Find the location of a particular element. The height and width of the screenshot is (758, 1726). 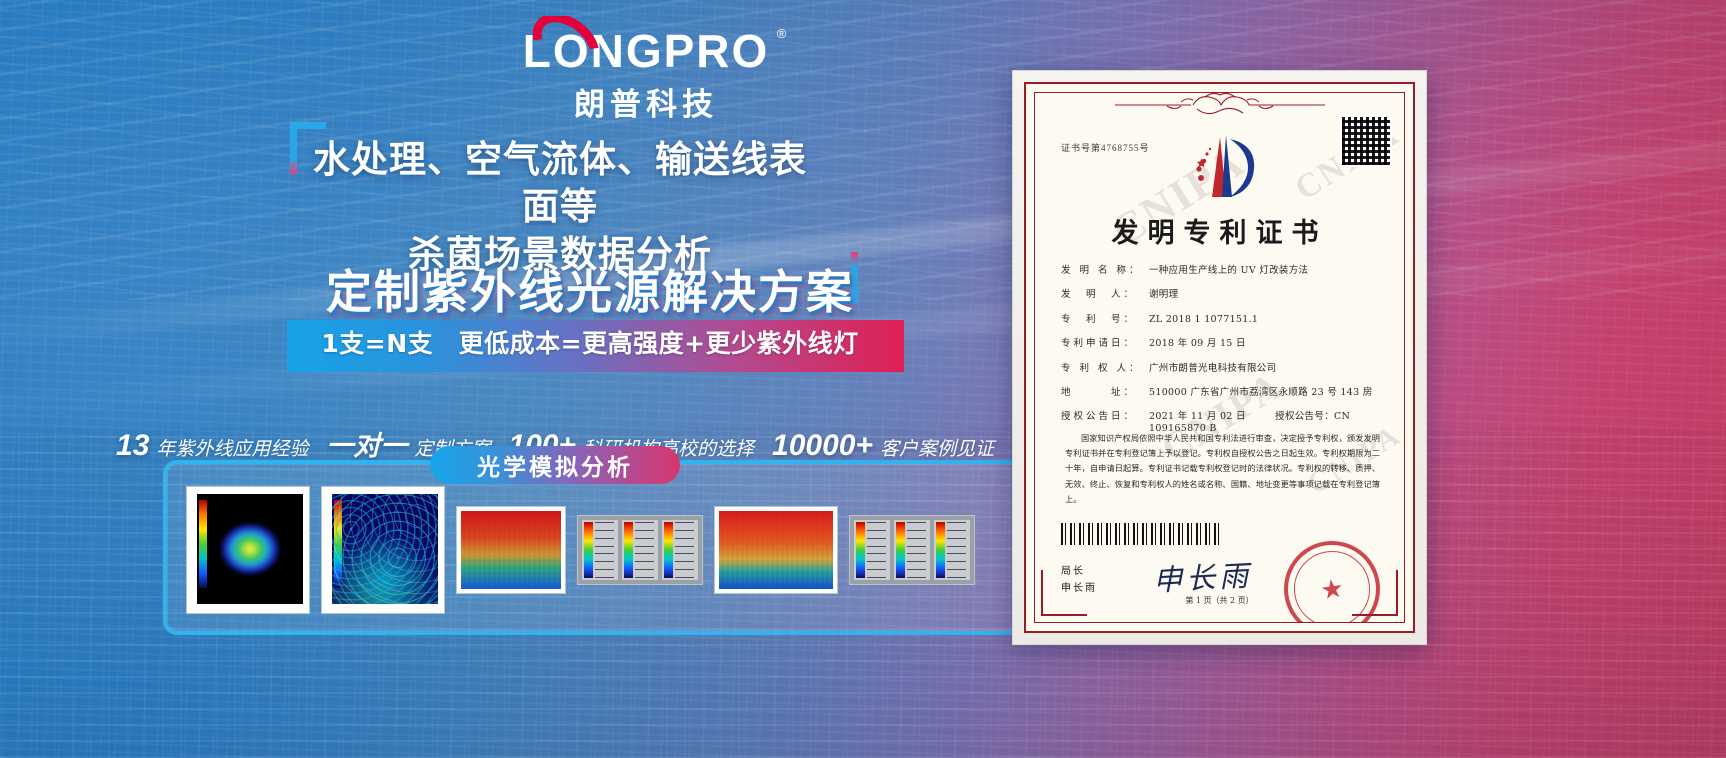

optical-simulation-panel is located at coordinates (649, 547).